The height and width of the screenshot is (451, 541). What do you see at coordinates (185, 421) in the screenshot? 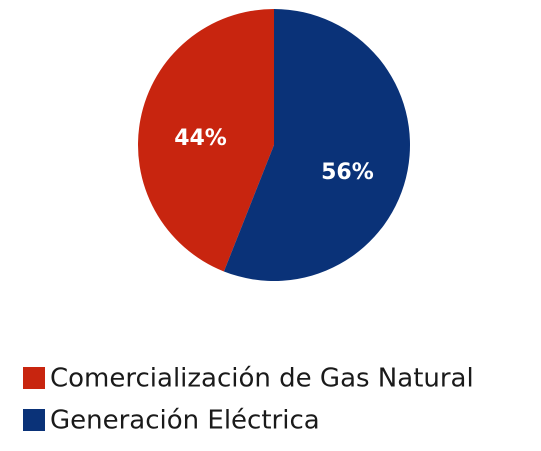
I see `legend-label: Generación Eléctrica` at bounding box center [185, 421].